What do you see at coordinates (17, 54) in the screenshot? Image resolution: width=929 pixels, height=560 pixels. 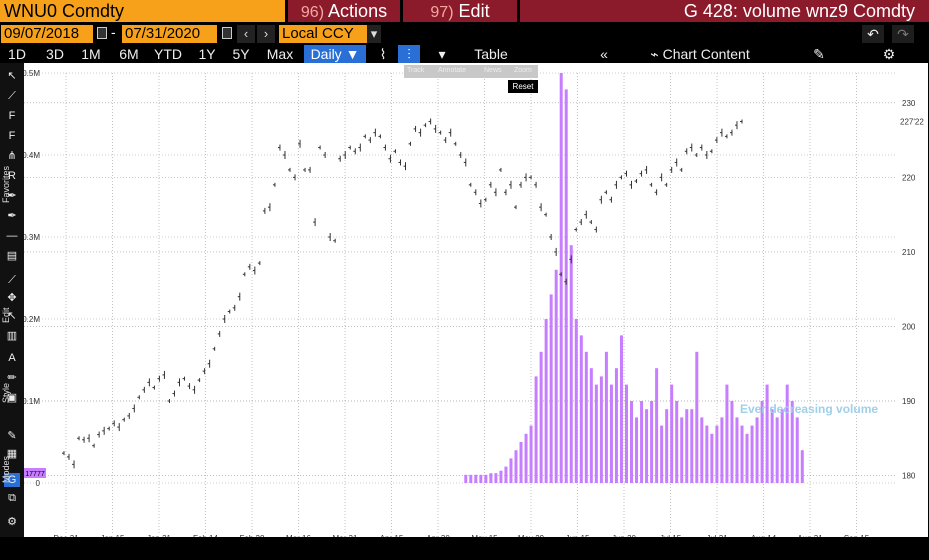 I see `period-1d: 1D` at bounding box center [17, 54].